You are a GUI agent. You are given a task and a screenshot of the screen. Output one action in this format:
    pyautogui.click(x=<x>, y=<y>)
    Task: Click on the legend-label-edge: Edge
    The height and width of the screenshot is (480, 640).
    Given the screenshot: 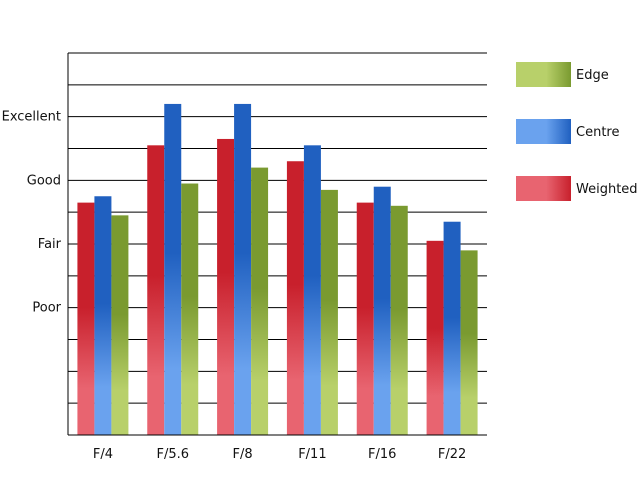 What is the action you would take?
    pyautogui.click(x=592, y=75)
    